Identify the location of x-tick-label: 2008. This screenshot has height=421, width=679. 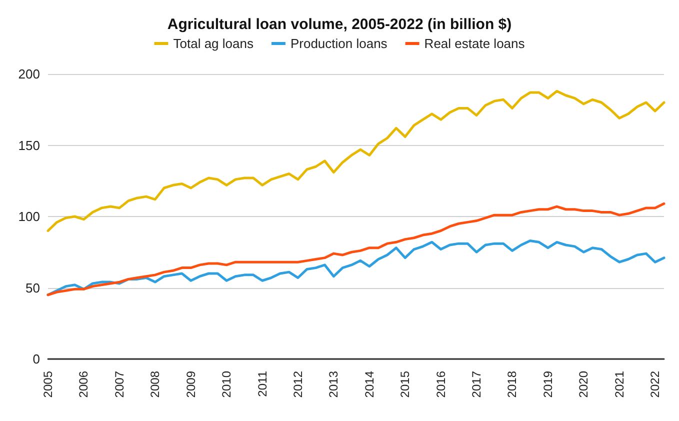
(155, 384).